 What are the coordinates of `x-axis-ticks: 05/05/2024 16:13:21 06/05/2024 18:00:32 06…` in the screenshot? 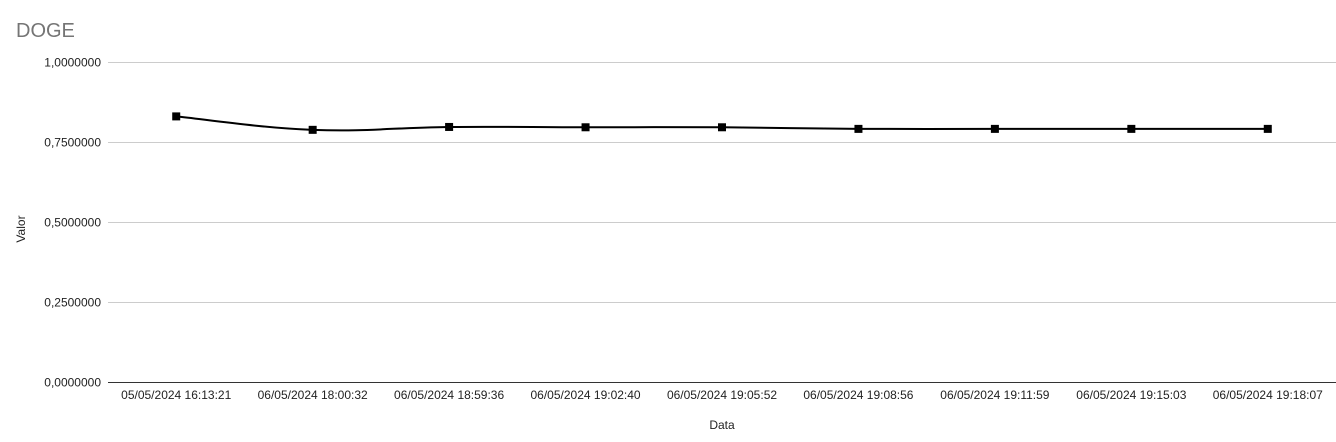 It's located at (722, 395).